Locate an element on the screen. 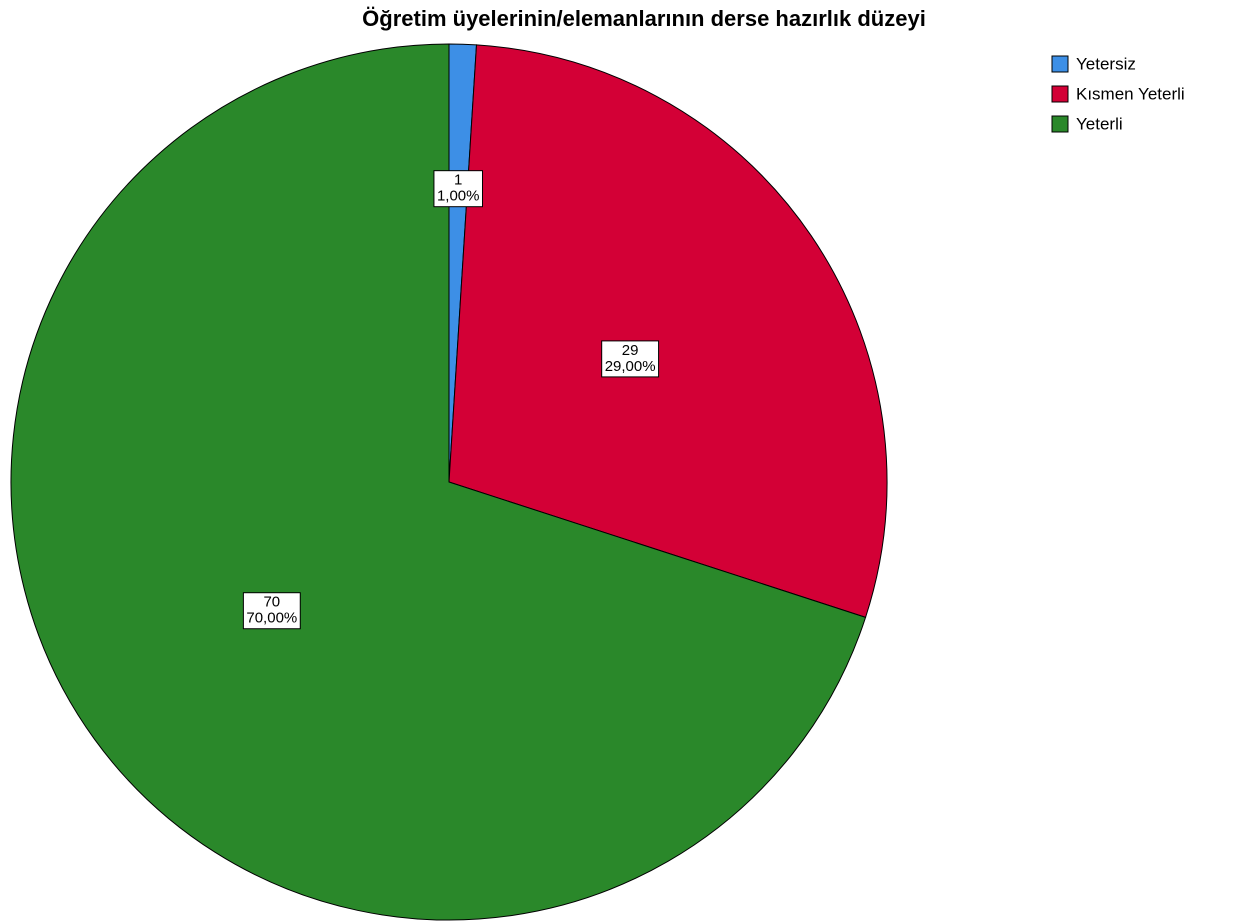 This screenshot has height=921, width=1249. data-label-percent: 70,00% is located at coordinates (271, 618).